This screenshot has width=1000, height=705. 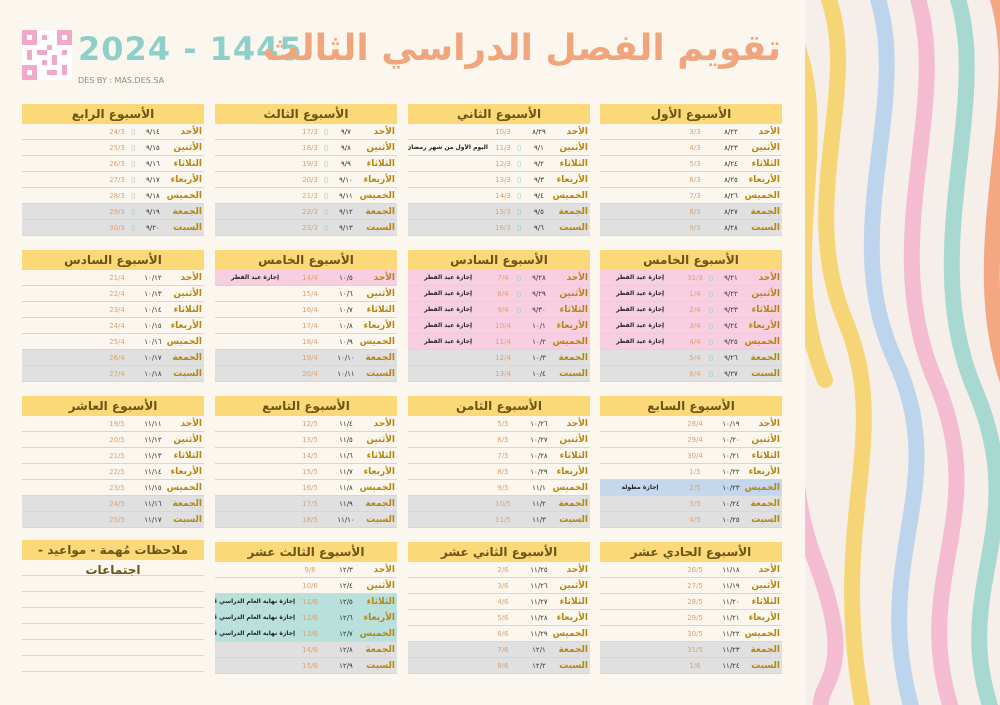 What do you see at coordinates (346, 601) in the screenshot?
I see `hijri-date: ١٢/٥` at bounding box center [346, 601].